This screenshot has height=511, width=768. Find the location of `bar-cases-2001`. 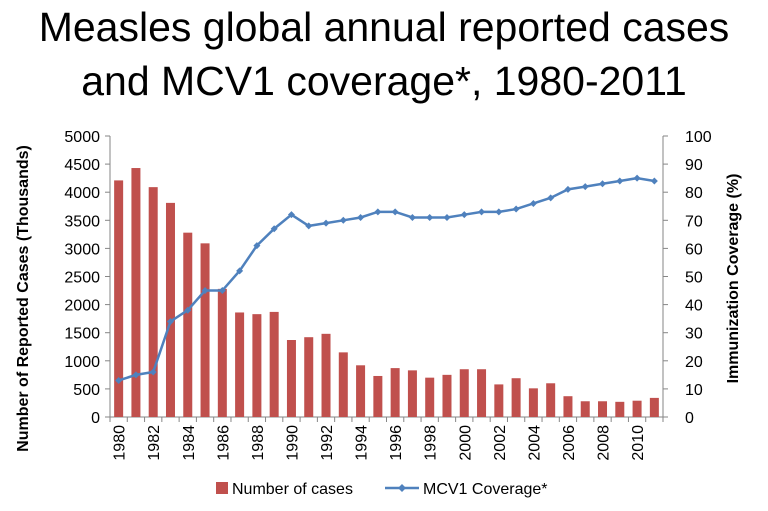

bar-cases-2001 is located at coordinates (482, 393).